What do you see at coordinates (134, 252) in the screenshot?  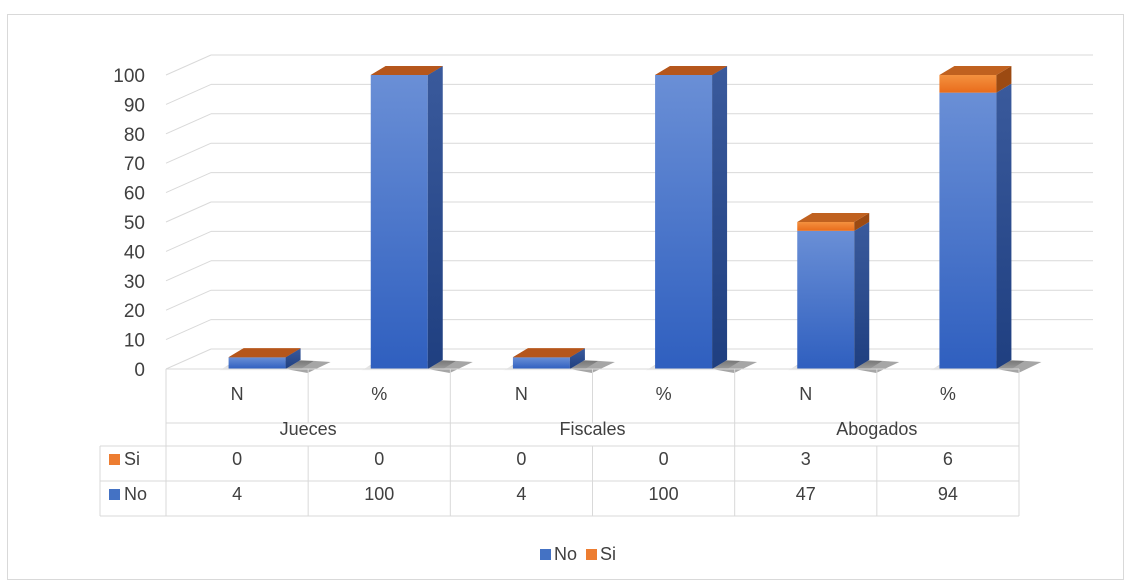 I see `y-tick-label: 40` at bounding box center [134, 252].